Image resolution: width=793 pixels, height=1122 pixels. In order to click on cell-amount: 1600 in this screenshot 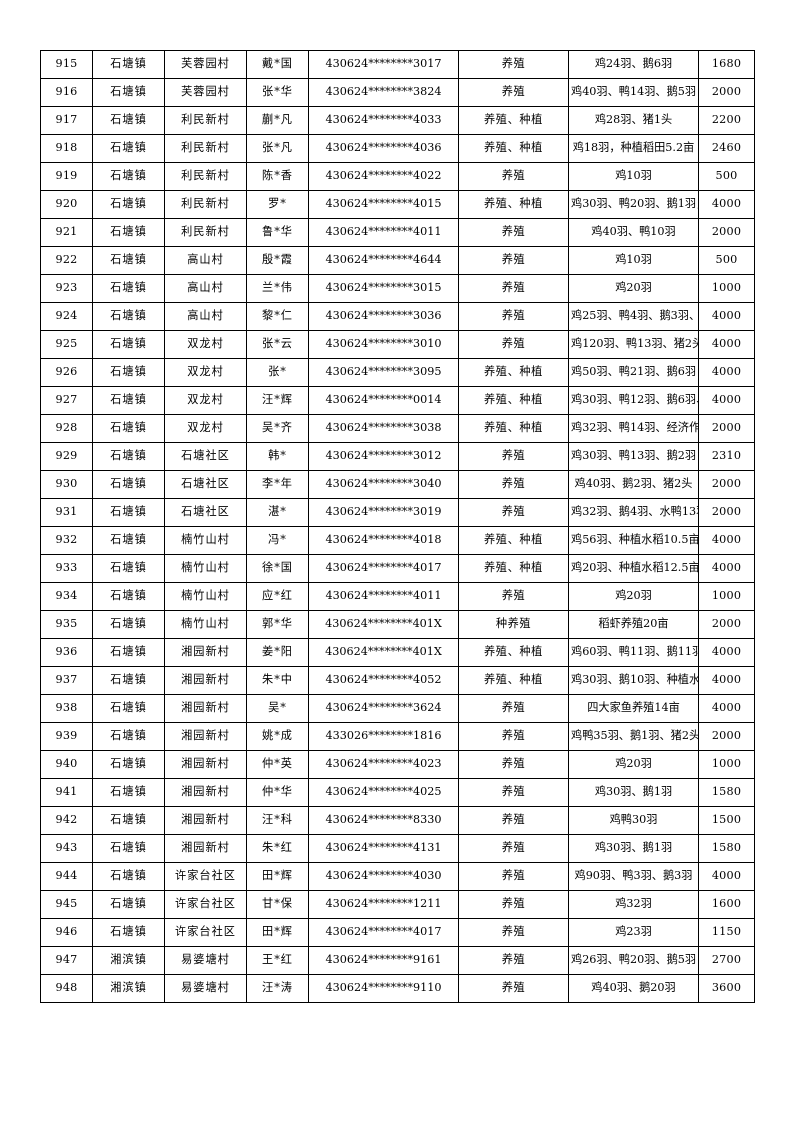, I will do `click(726, 904)`.